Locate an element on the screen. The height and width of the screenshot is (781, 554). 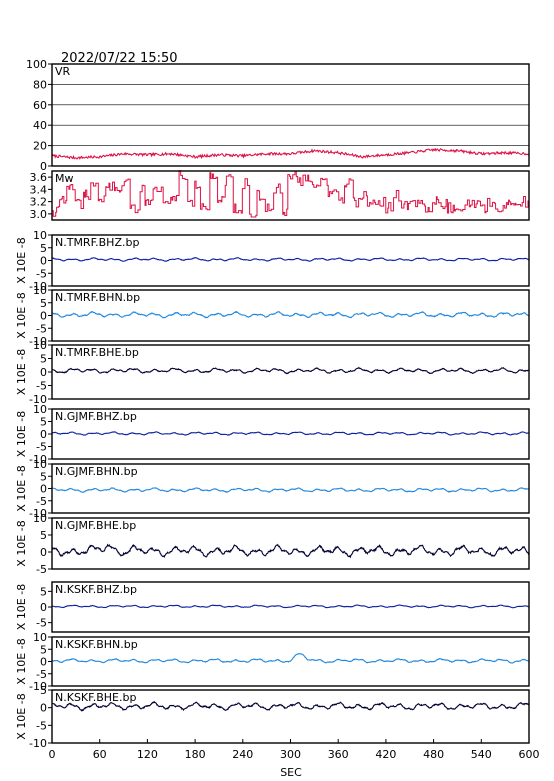
y-tick-label: 40 is located at coordinates (40, 125).